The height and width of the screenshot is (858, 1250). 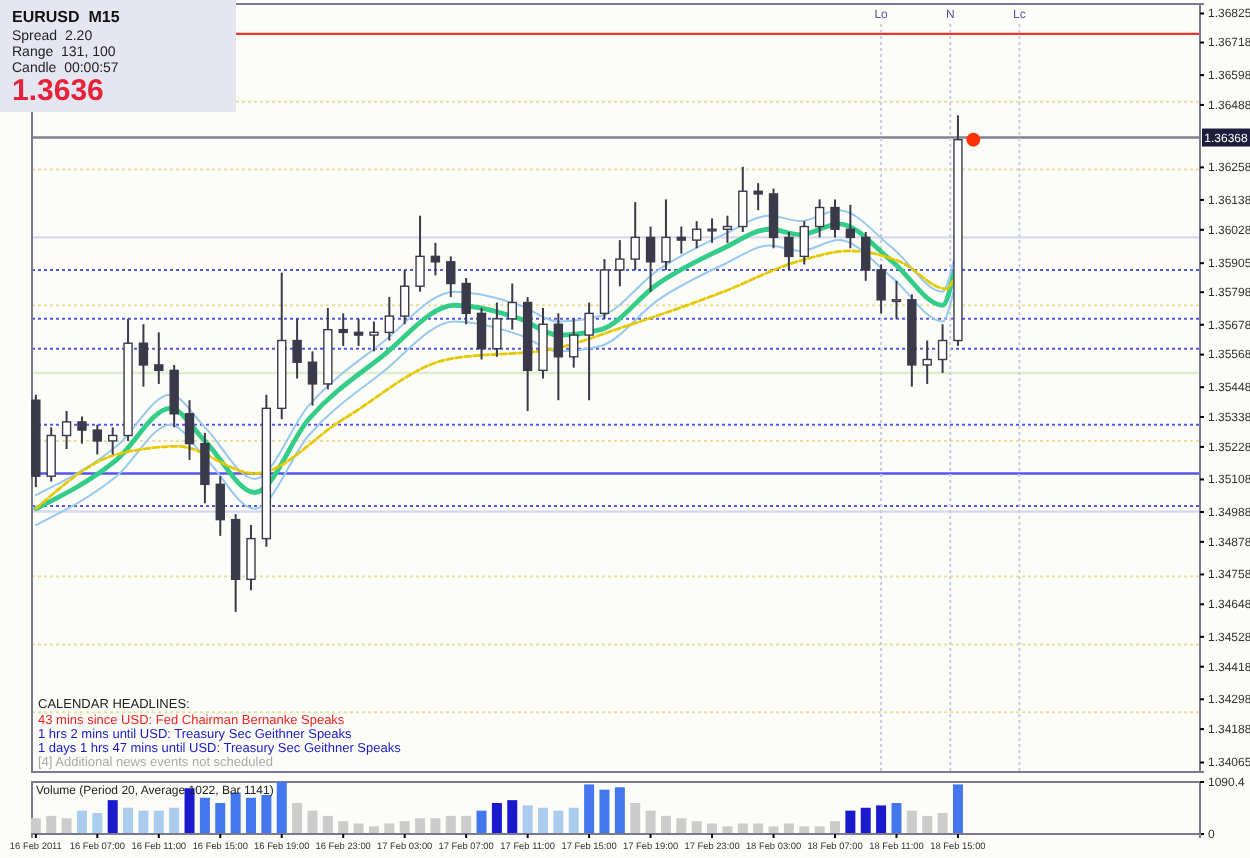 I want to click on annotation: EURUSD M15, so click(x=66, y=17).